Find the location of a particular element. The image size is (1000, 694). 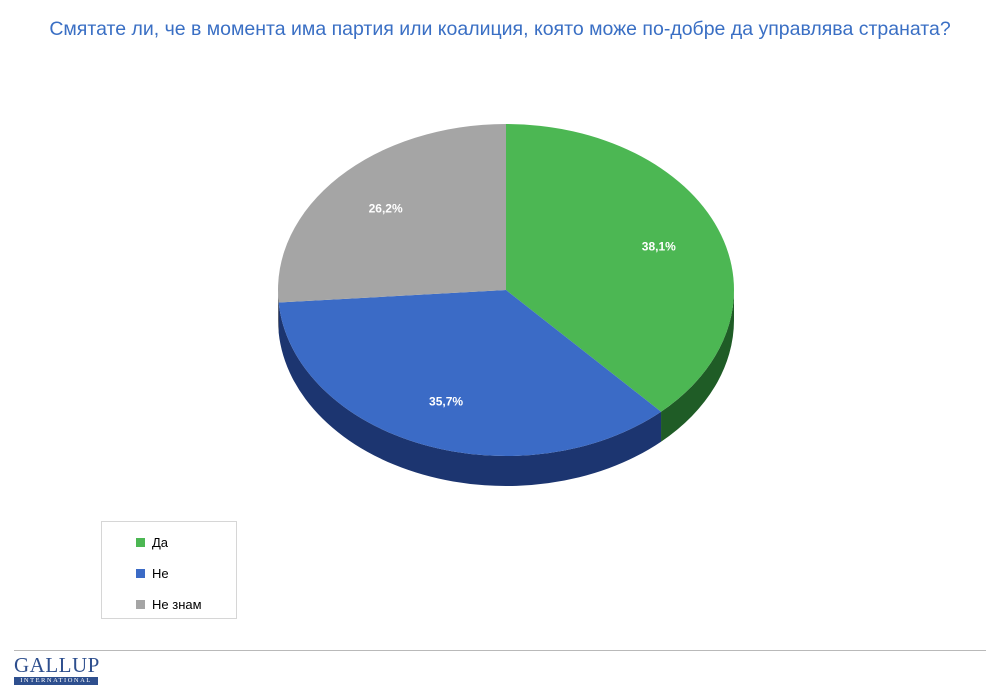

pie-side-ne is located at coordinates (470, 394).